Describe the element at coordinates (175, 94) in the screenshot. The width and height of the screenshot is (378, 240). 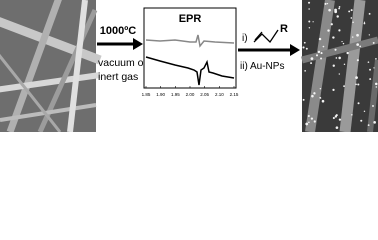
I see `x-tick-label: 1.95` at that location.